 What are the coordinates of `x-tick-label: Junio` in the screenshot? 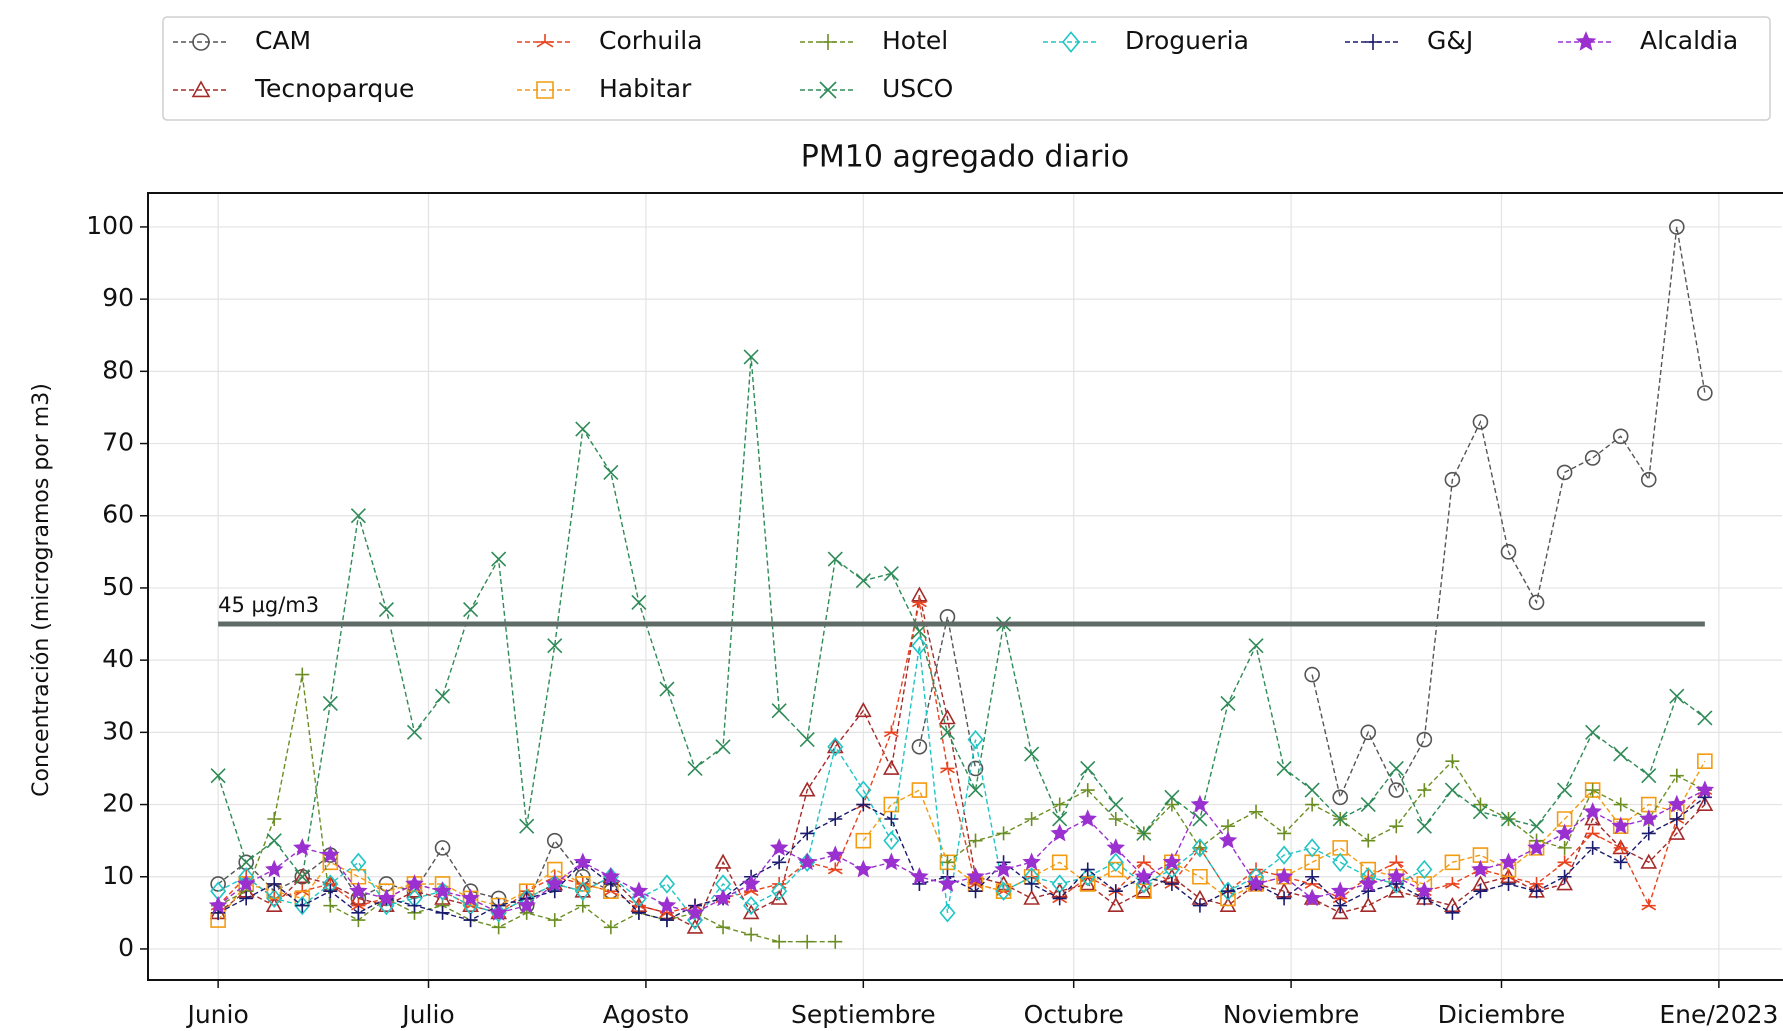 It's located at (216, 1014).